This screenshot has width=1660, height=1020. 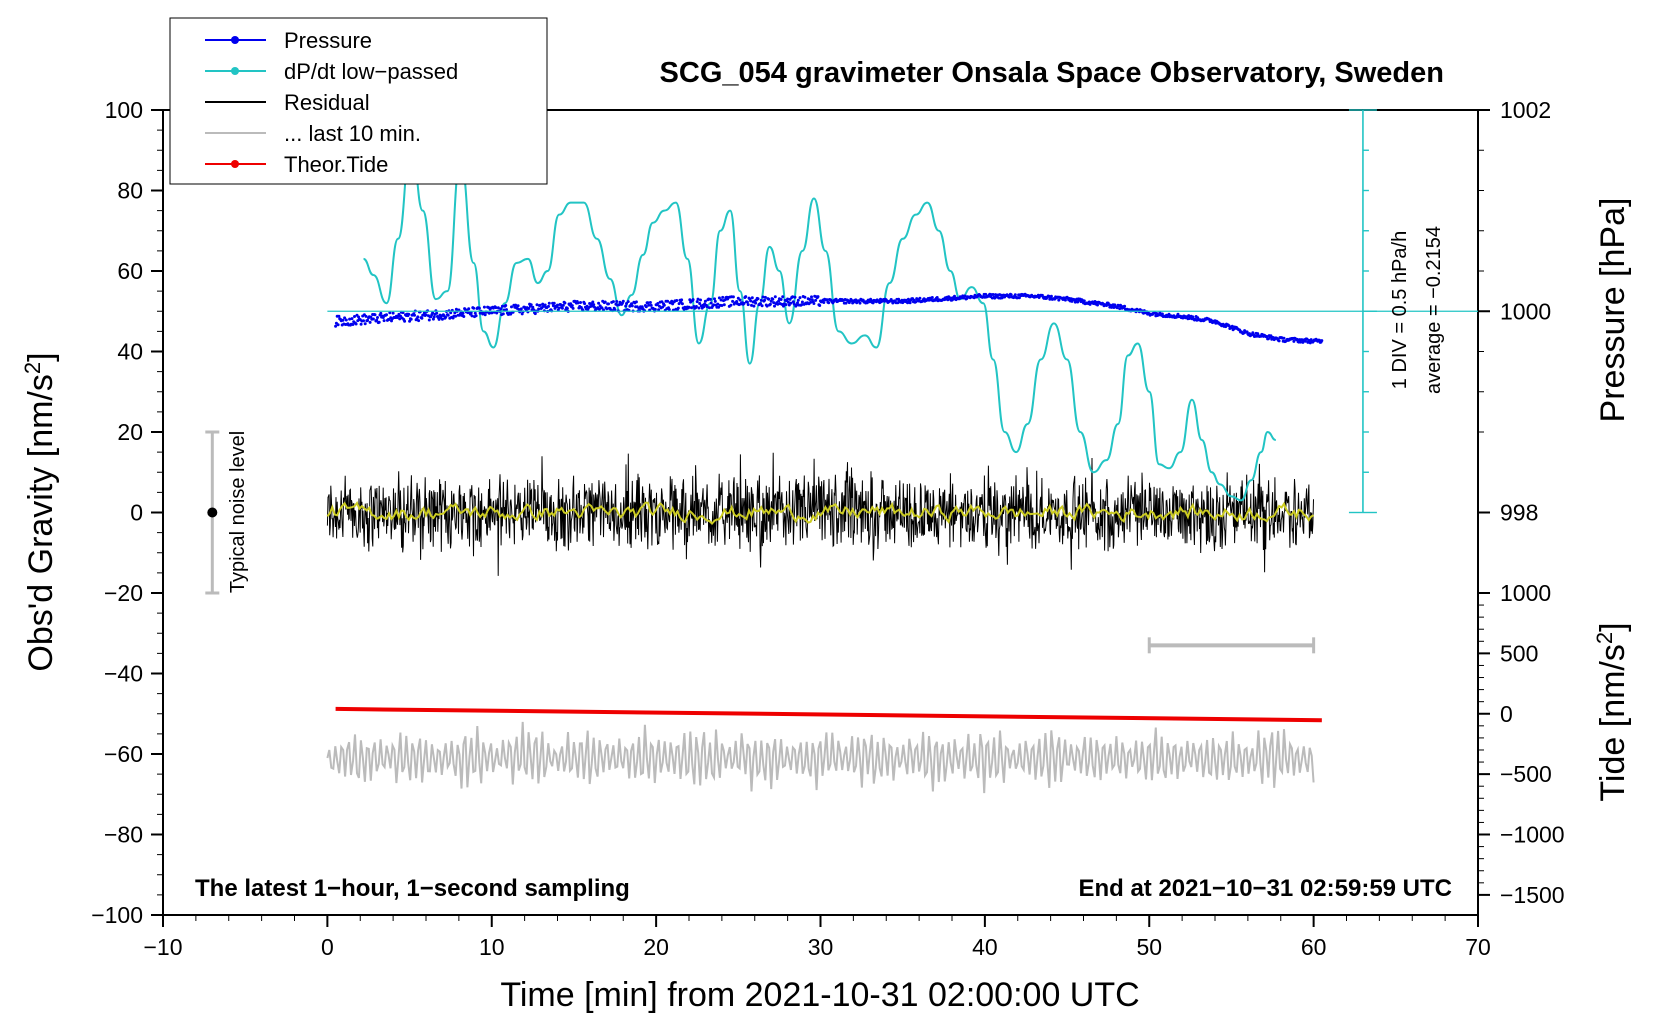 What do you see at coordinates (1613, 722) in the screenshot?
I see `y-axis-title-tide-text: Tide [nm/s` at bounding box center [1613, 722].